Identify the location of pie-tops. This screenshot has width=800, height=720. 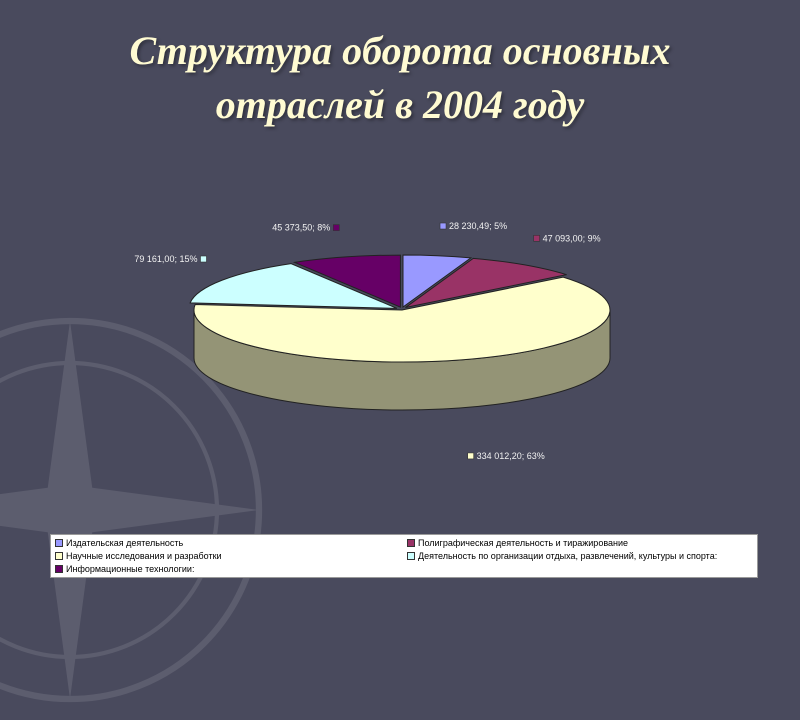
(400, 308).